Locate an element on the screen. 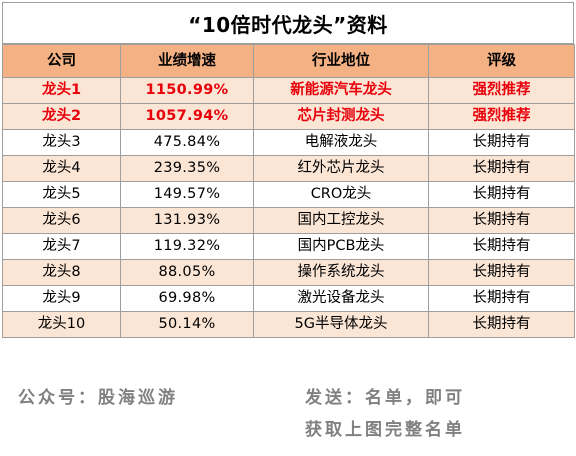 This screenshot has width=576, height=456. table-row: 龙头6 131.93% 国内工控龙头 长期持有 is located at coordinates (288, 220).